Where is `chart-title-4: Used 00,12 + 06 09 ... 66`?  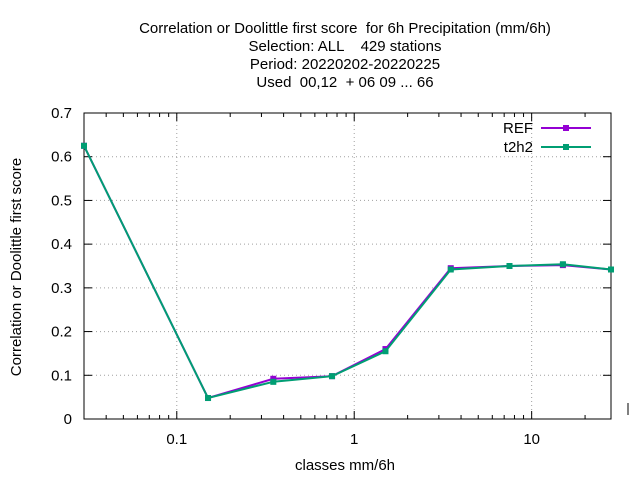
chart-title-4: Used 00,12 + 06 09 ... 66 is located at coordinates (345, 82).